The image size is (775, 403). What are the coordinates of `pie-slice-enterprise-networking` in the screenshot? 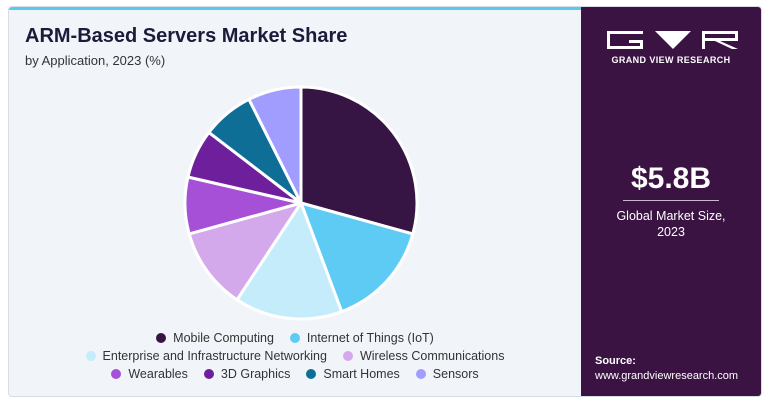 It's located at (289, 261).